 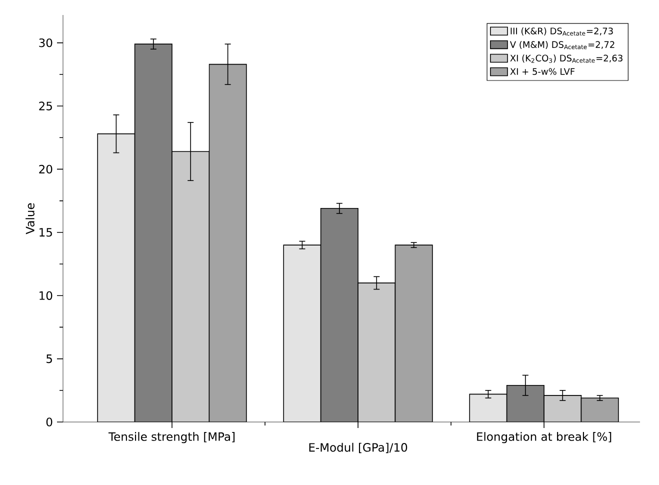 What do you see at coordinates (45, 106) in the screenshot?
I see `y-tick-label: 25` at bounding box center [45, 106].